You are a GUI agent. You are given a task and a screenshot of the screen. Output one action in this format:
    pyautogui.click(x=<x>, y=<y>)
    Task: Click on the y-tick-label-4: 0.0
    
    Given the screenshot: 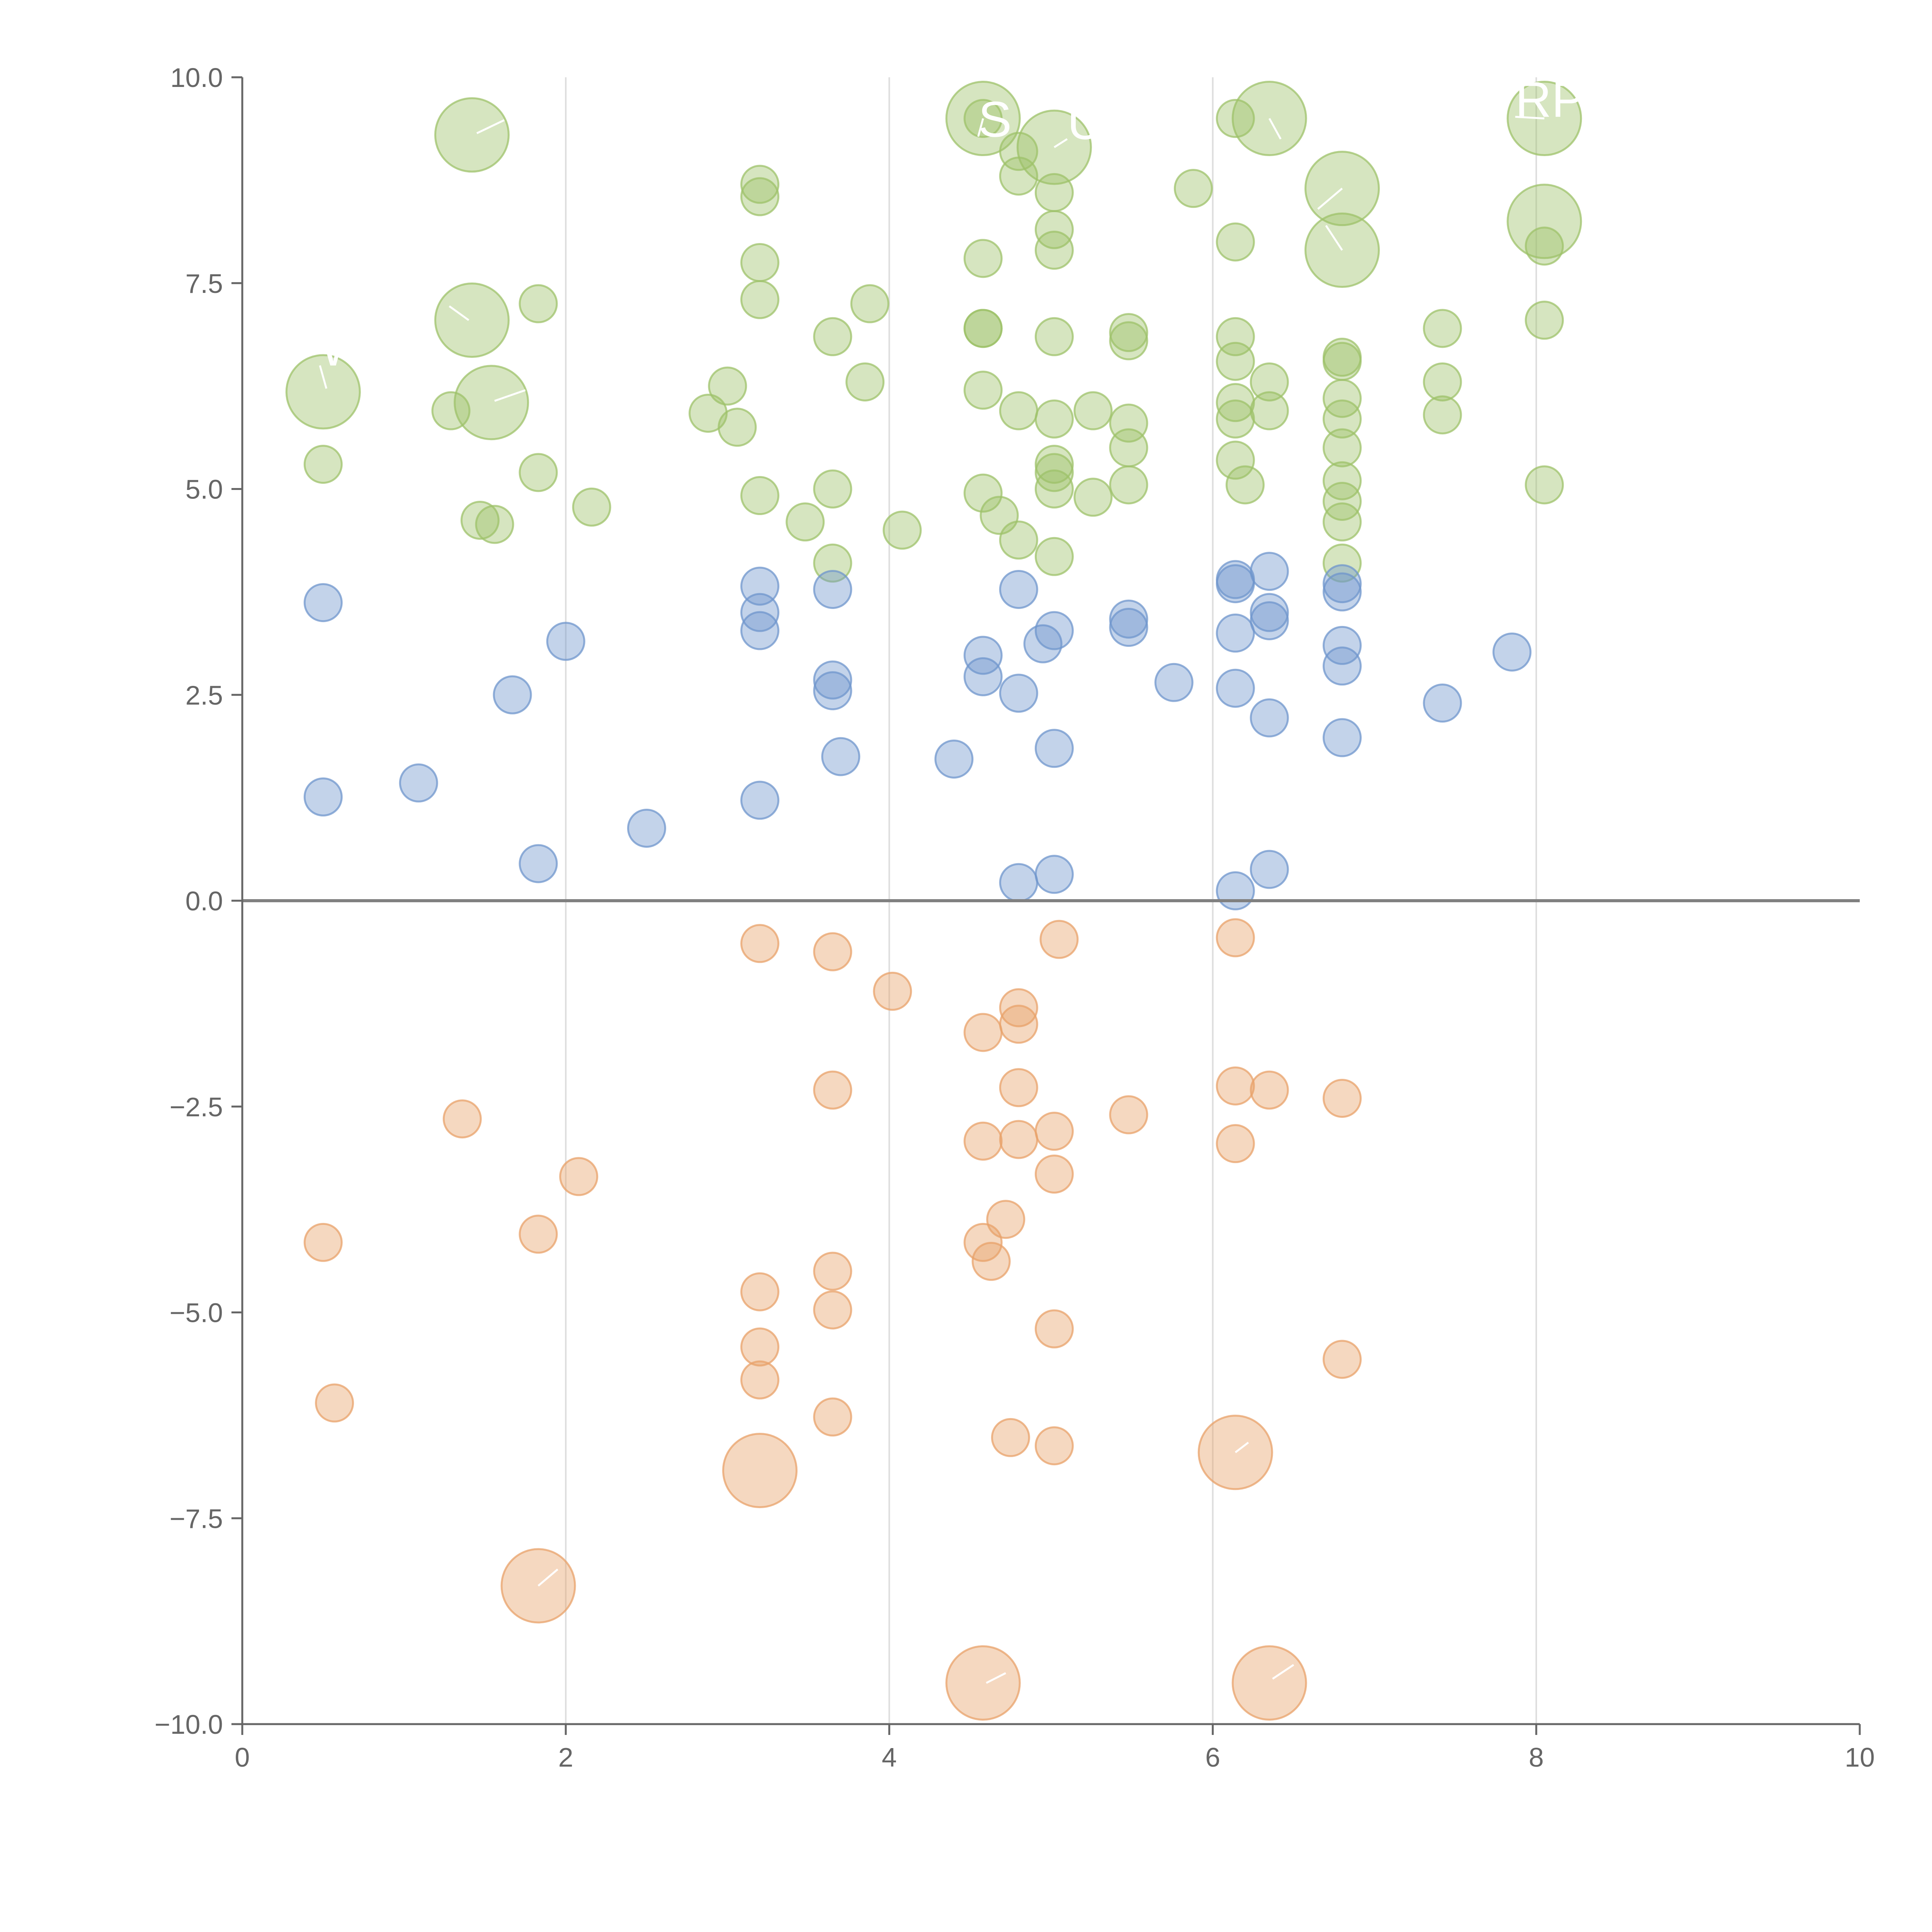 What is the action you would take?
    pyautogui.click(x=204, y=901)
    